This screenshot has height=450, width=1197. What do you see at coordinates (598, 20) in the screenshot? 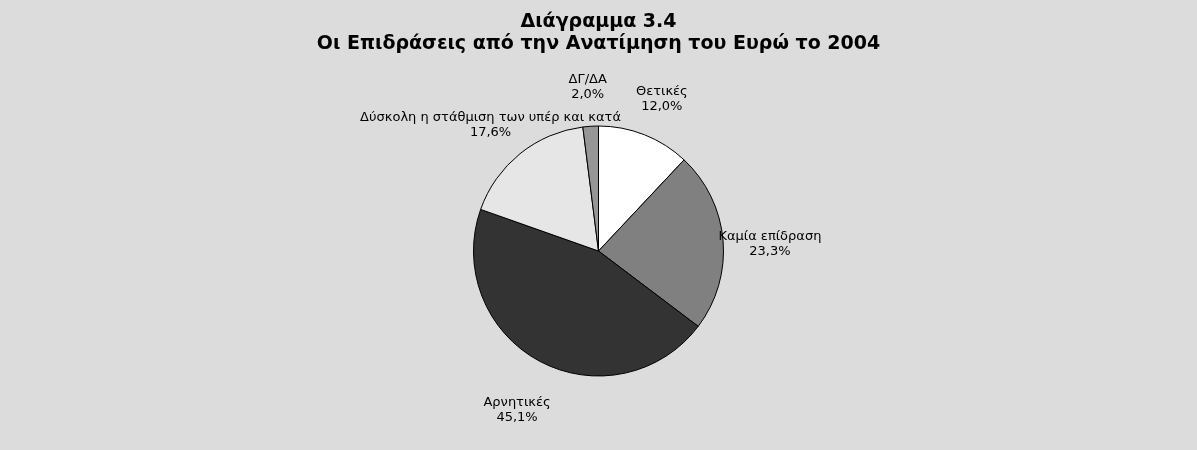
I see `chart-title: Διάγραμμα 3.4` at bounding box center [598, 20].